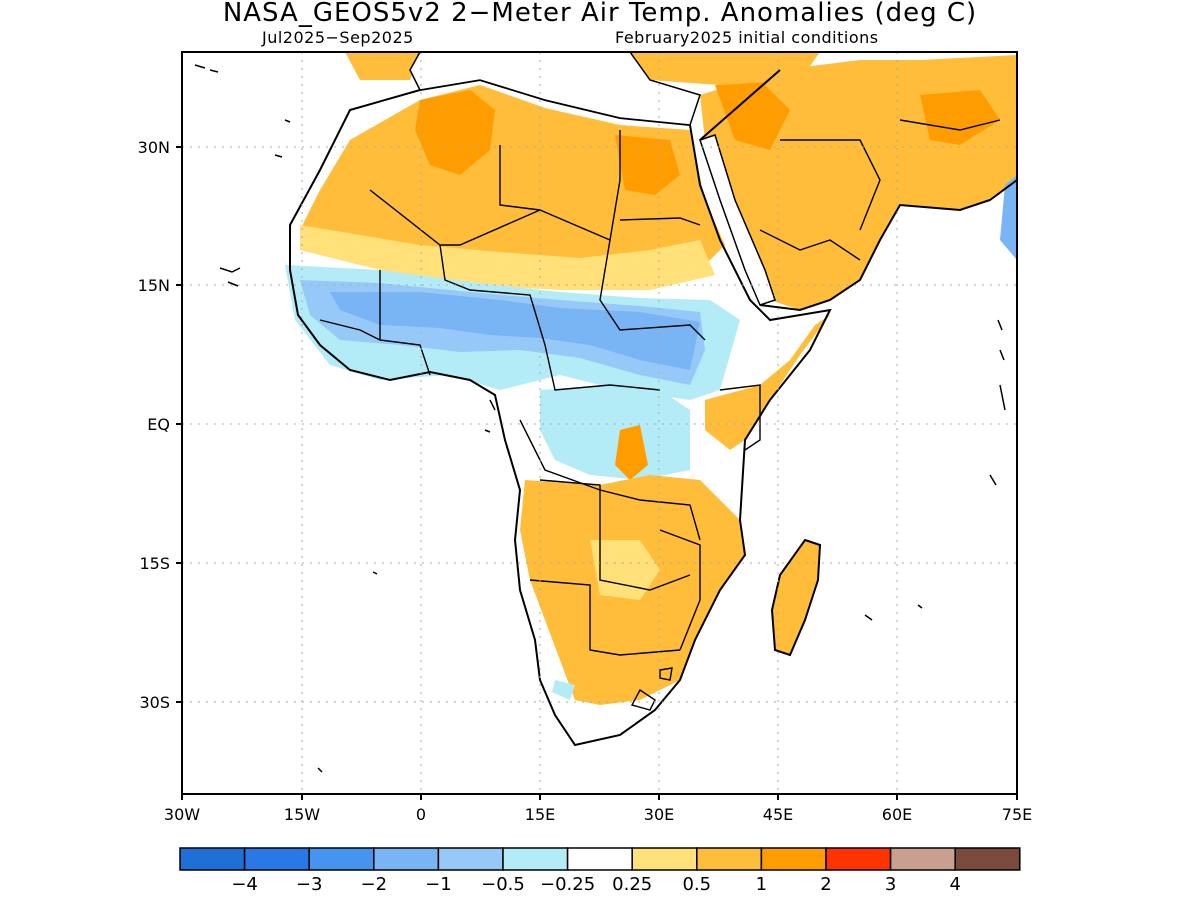  What do you see at coordinates (747, 37) in the screenshot?
I see `initial-conditions-label: February2025 initial conditions` at bounding box center [747, 37].